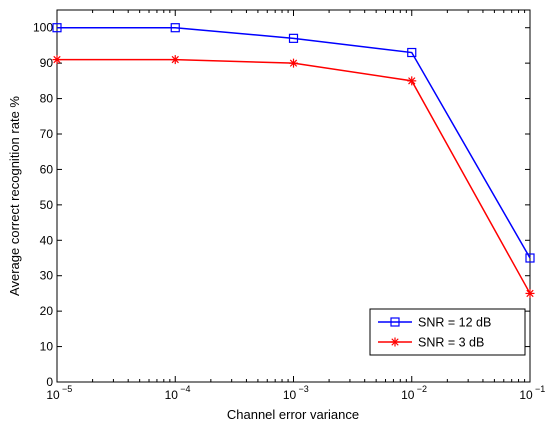  I want to click on y-tick-label: 70, so click(47, 134).